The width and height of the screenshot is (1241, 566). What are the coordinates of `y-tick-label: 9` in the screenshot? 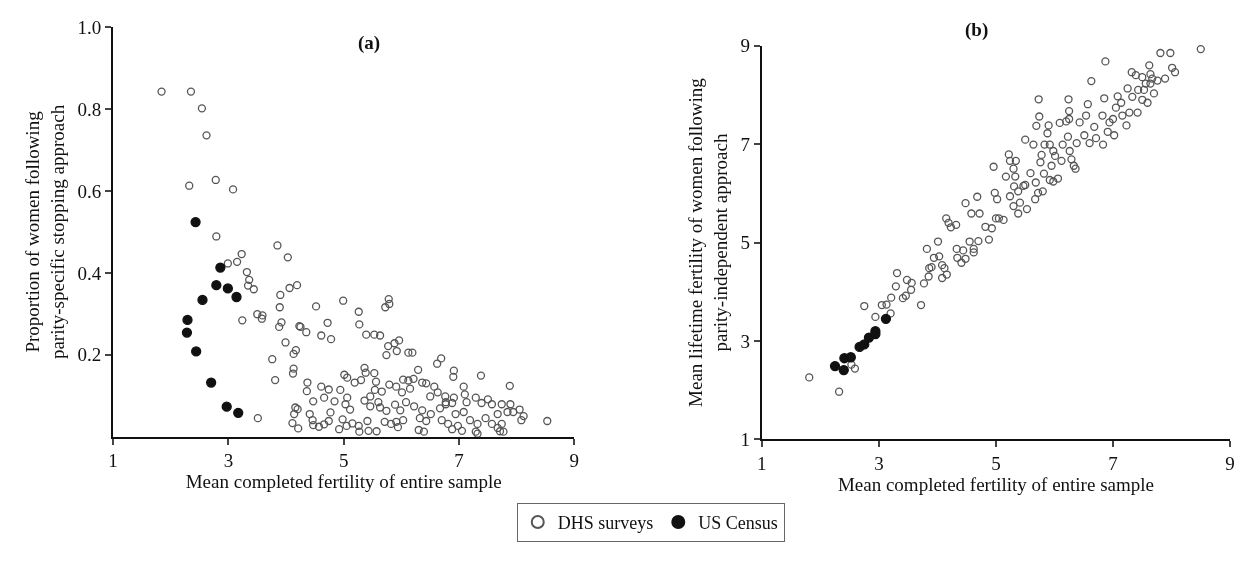 It's located at (745, 46).